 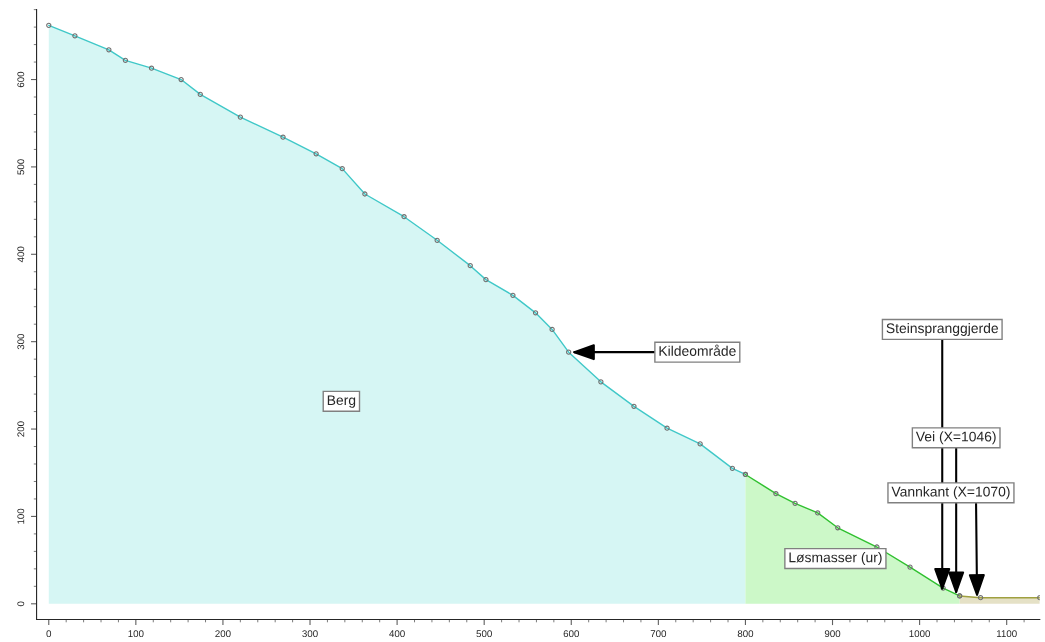 What do you see at coordinates (21, 167) in the screenshot?
I see `y-tick-label: 500` at bounding box center [21, 167].